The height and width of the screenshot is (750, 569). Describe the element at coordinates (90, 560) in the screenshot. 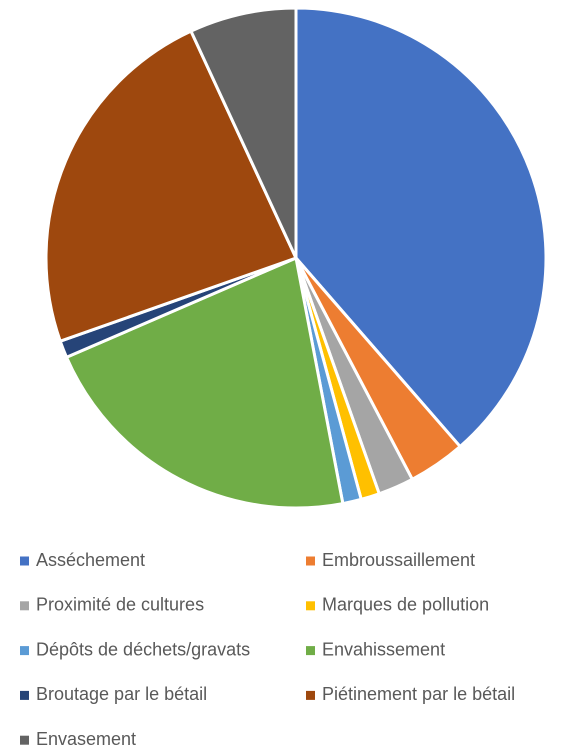

I see `legend-label: Asséchement` at that location.